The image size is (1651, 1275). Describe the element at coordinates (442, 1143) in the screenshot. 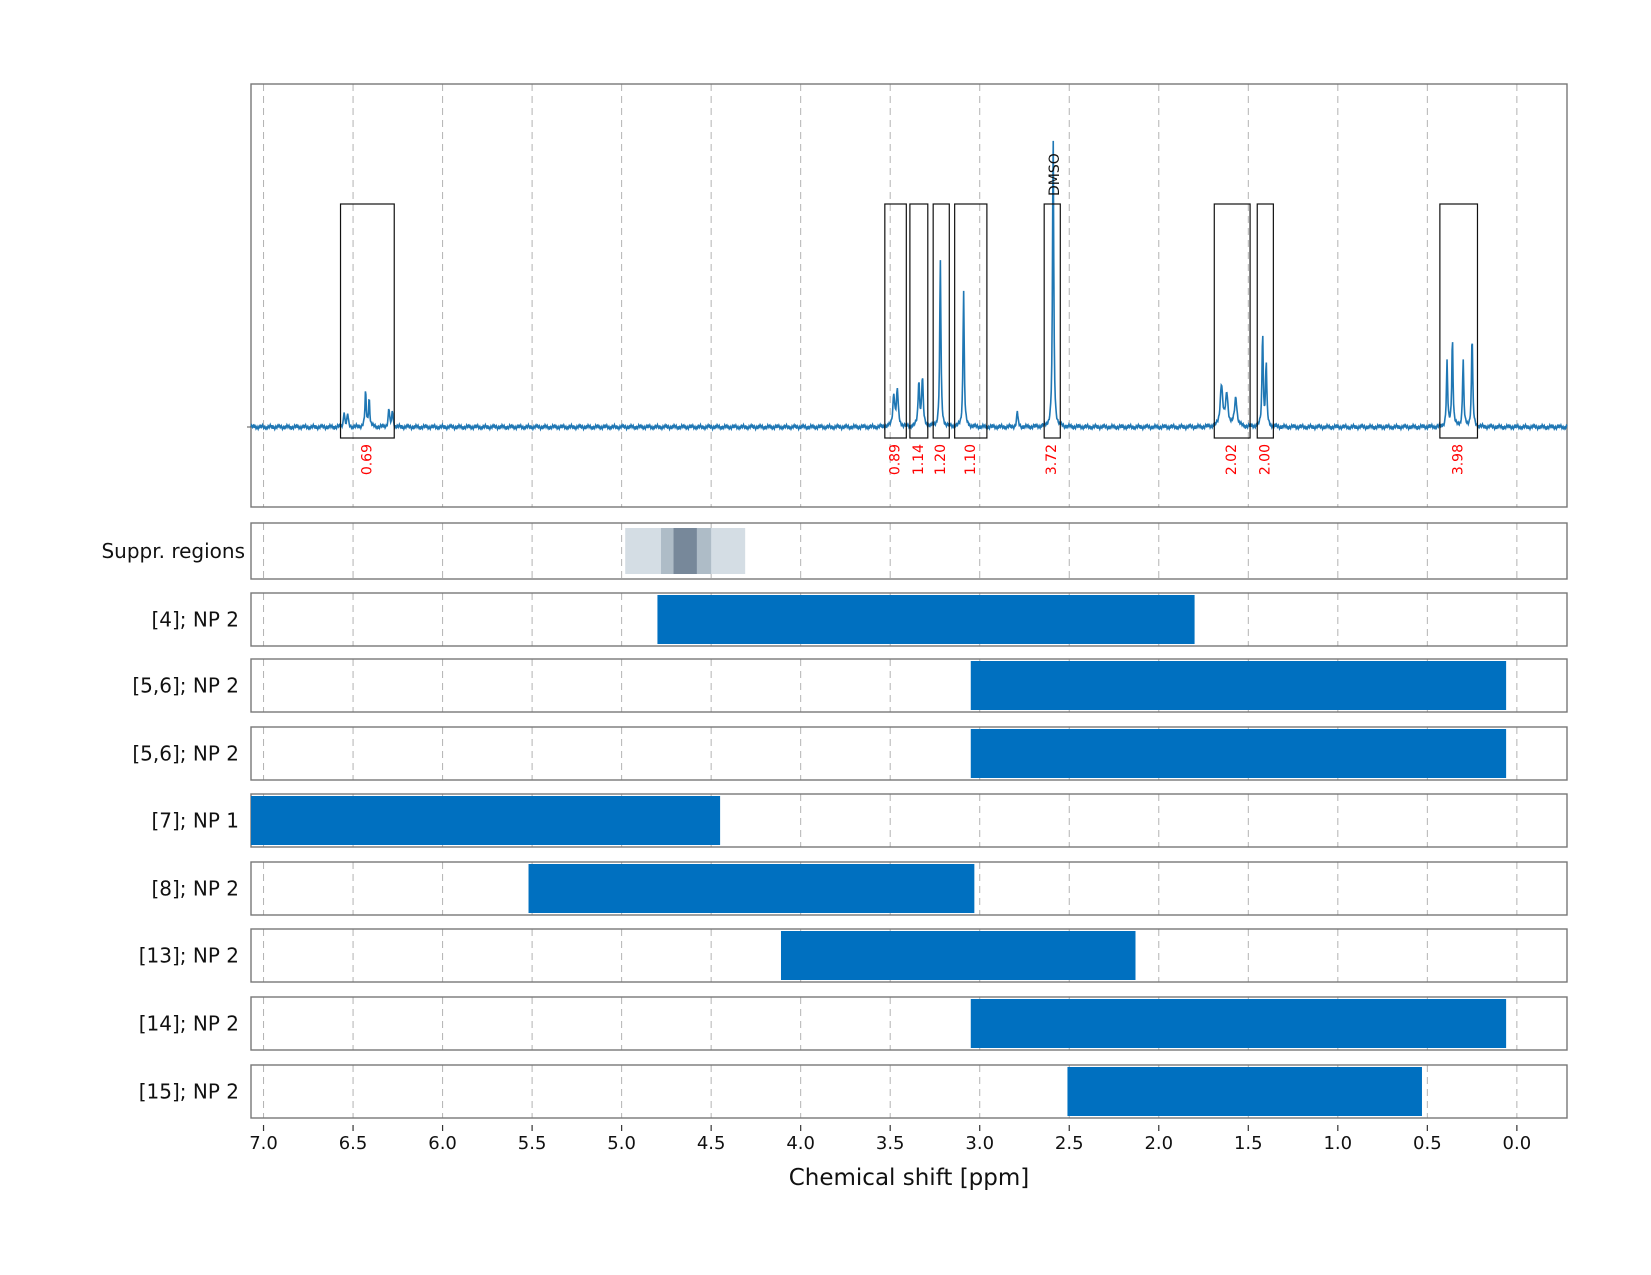

I see `x-tick-label: 6.0` at that location.